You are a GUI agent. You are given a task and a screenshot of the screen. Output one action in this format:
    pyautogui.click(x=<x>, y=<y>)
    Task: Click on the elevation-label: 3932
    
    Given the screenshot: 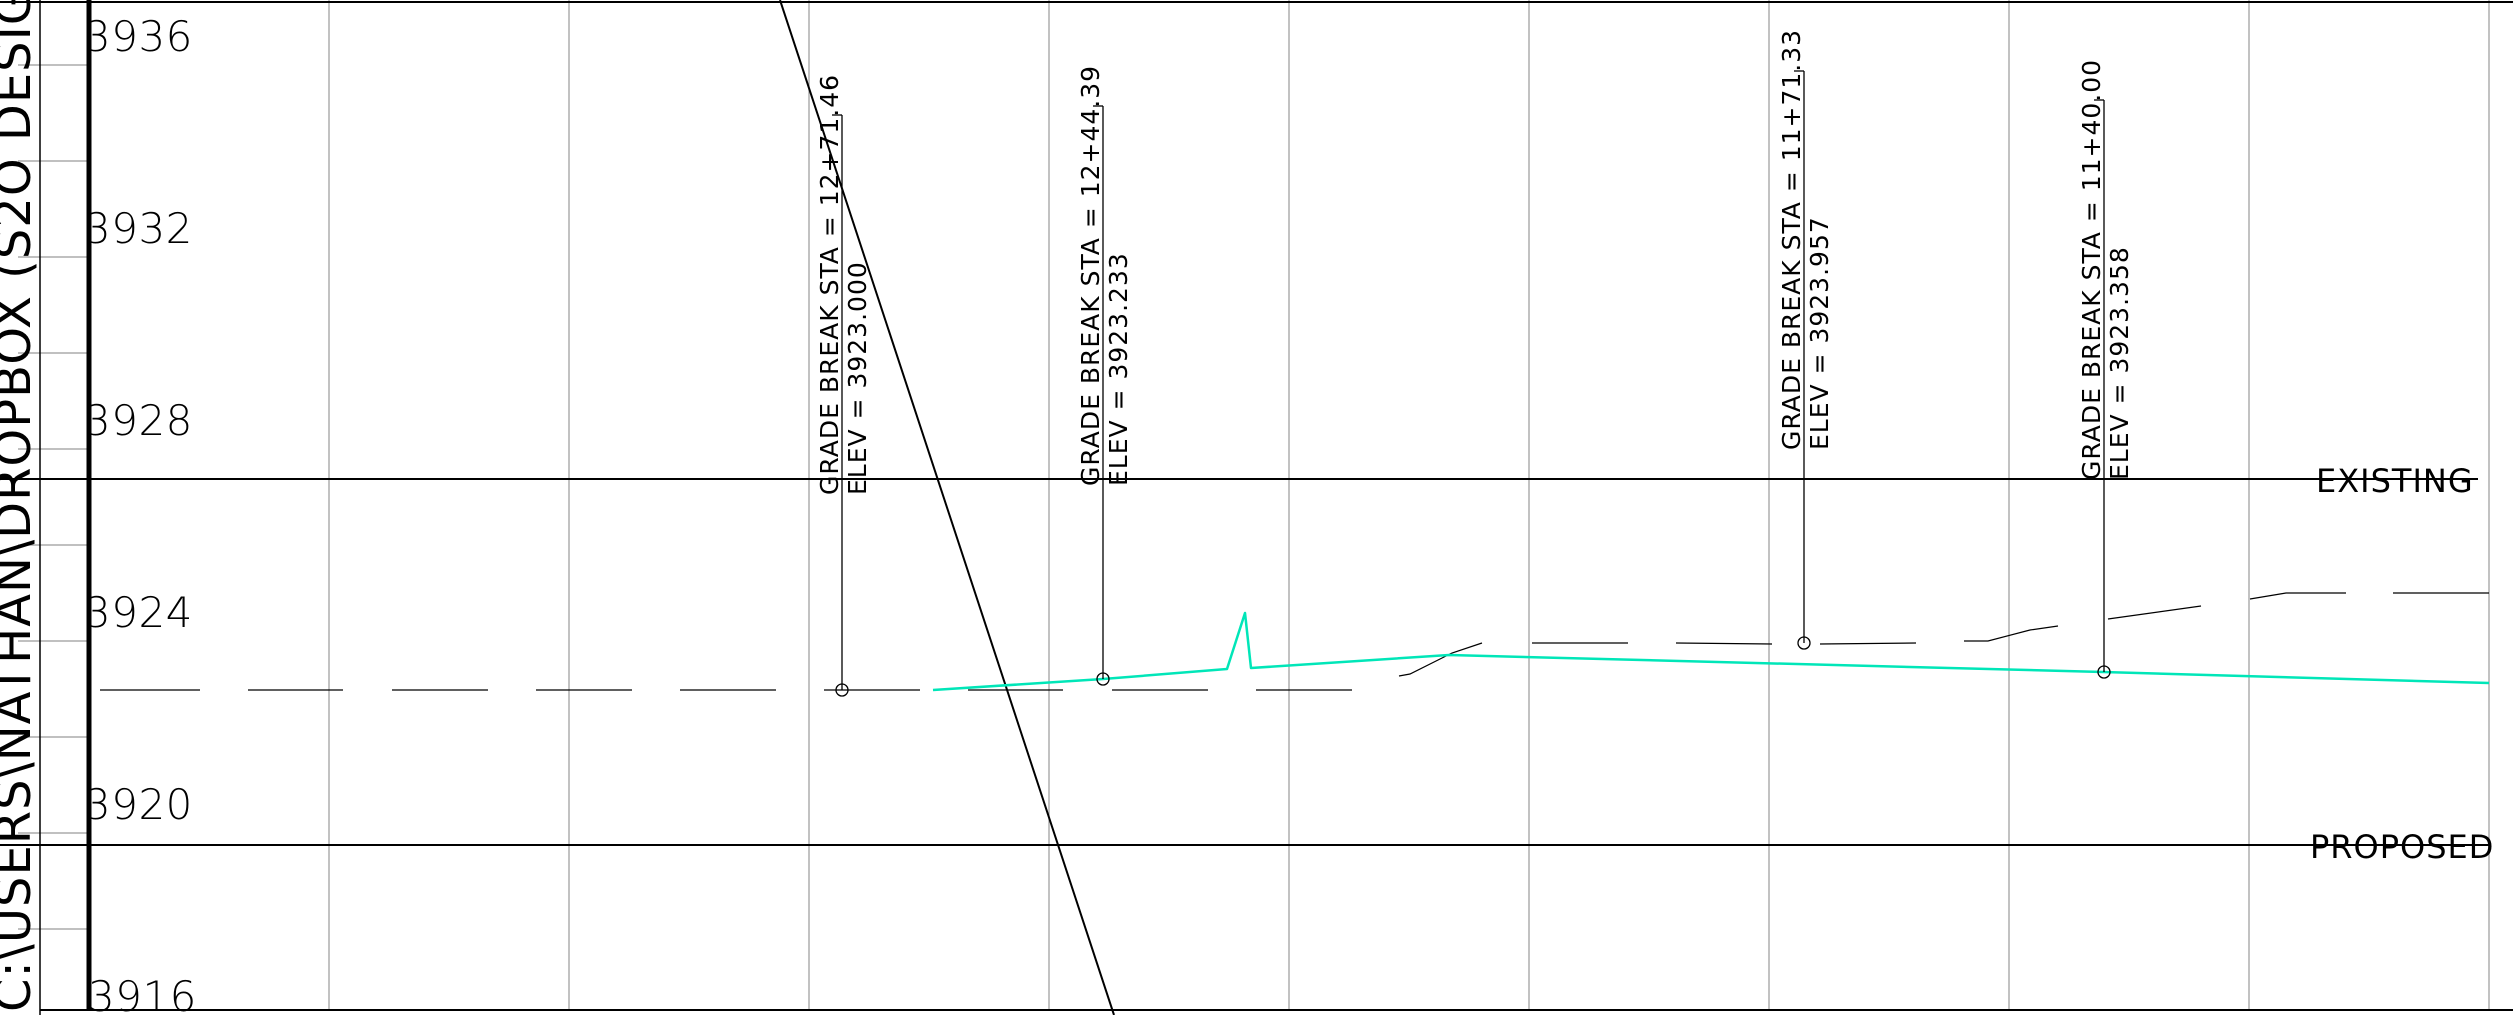 What is the action you would take?
    pyautogui.click(x=138, y=228)
    